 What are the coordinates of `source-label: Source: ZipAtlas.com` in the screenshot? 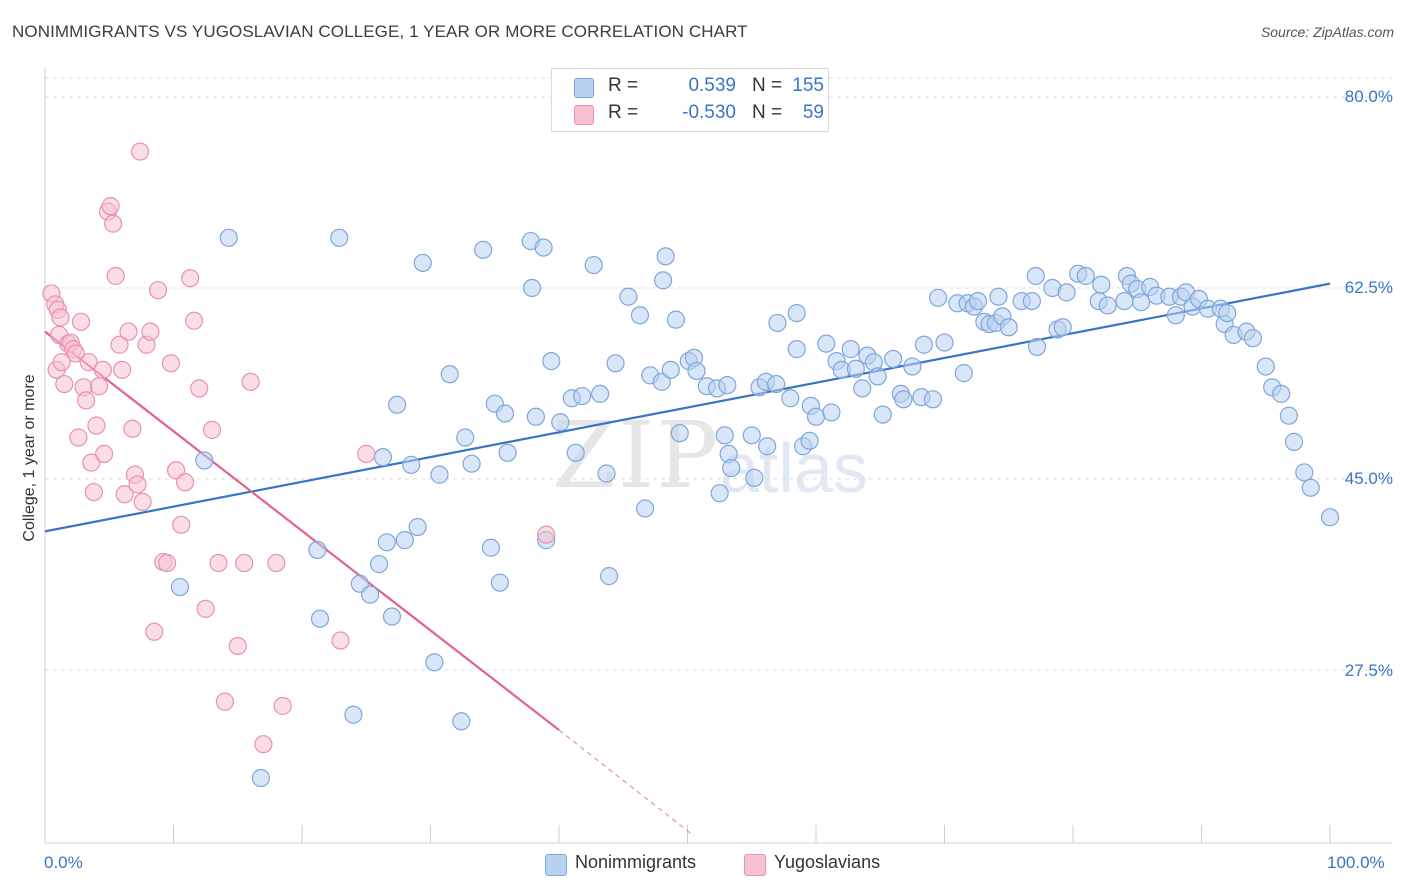 It's located at (1327, 32).